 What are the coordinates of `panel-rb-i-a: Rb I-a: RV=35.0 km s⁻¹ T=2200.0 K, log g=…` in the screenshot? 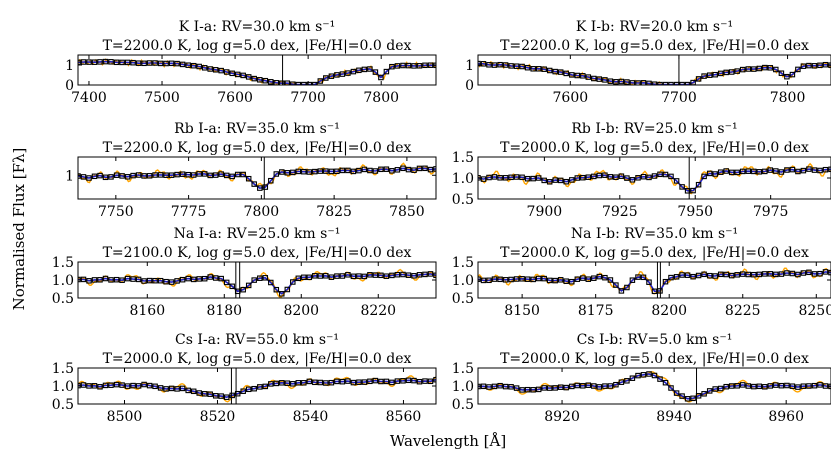 It's located at (251, 170).